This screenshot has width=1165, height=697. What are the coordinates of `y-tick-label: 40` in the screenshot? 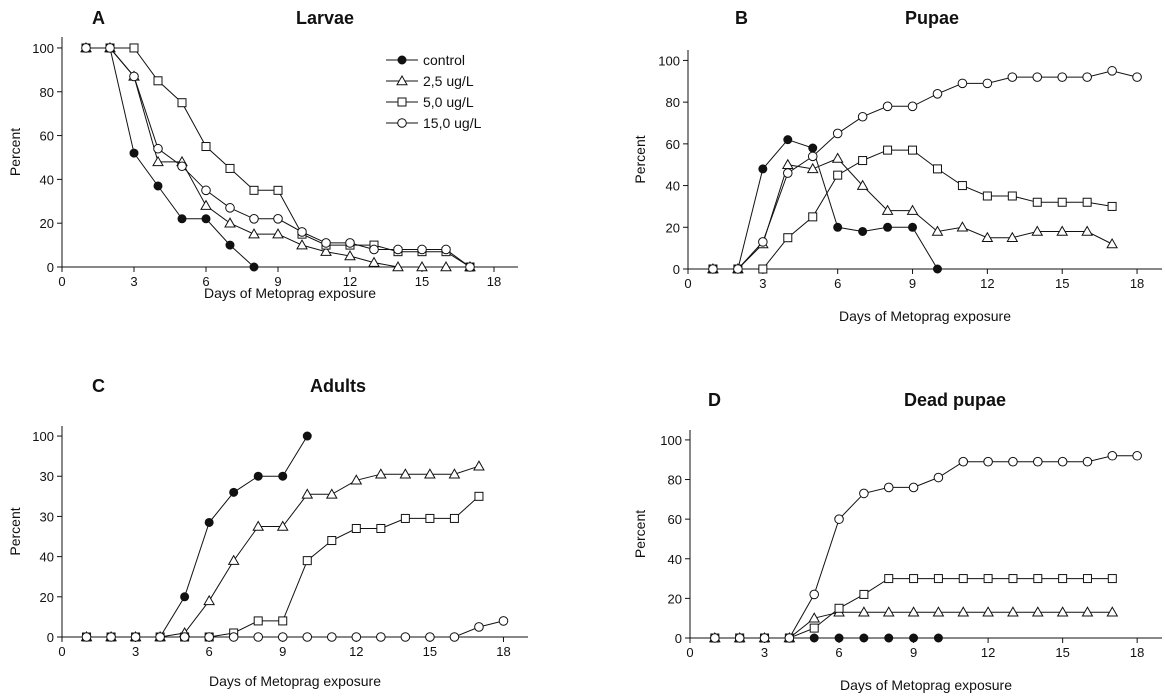 It's located at (675, 559).